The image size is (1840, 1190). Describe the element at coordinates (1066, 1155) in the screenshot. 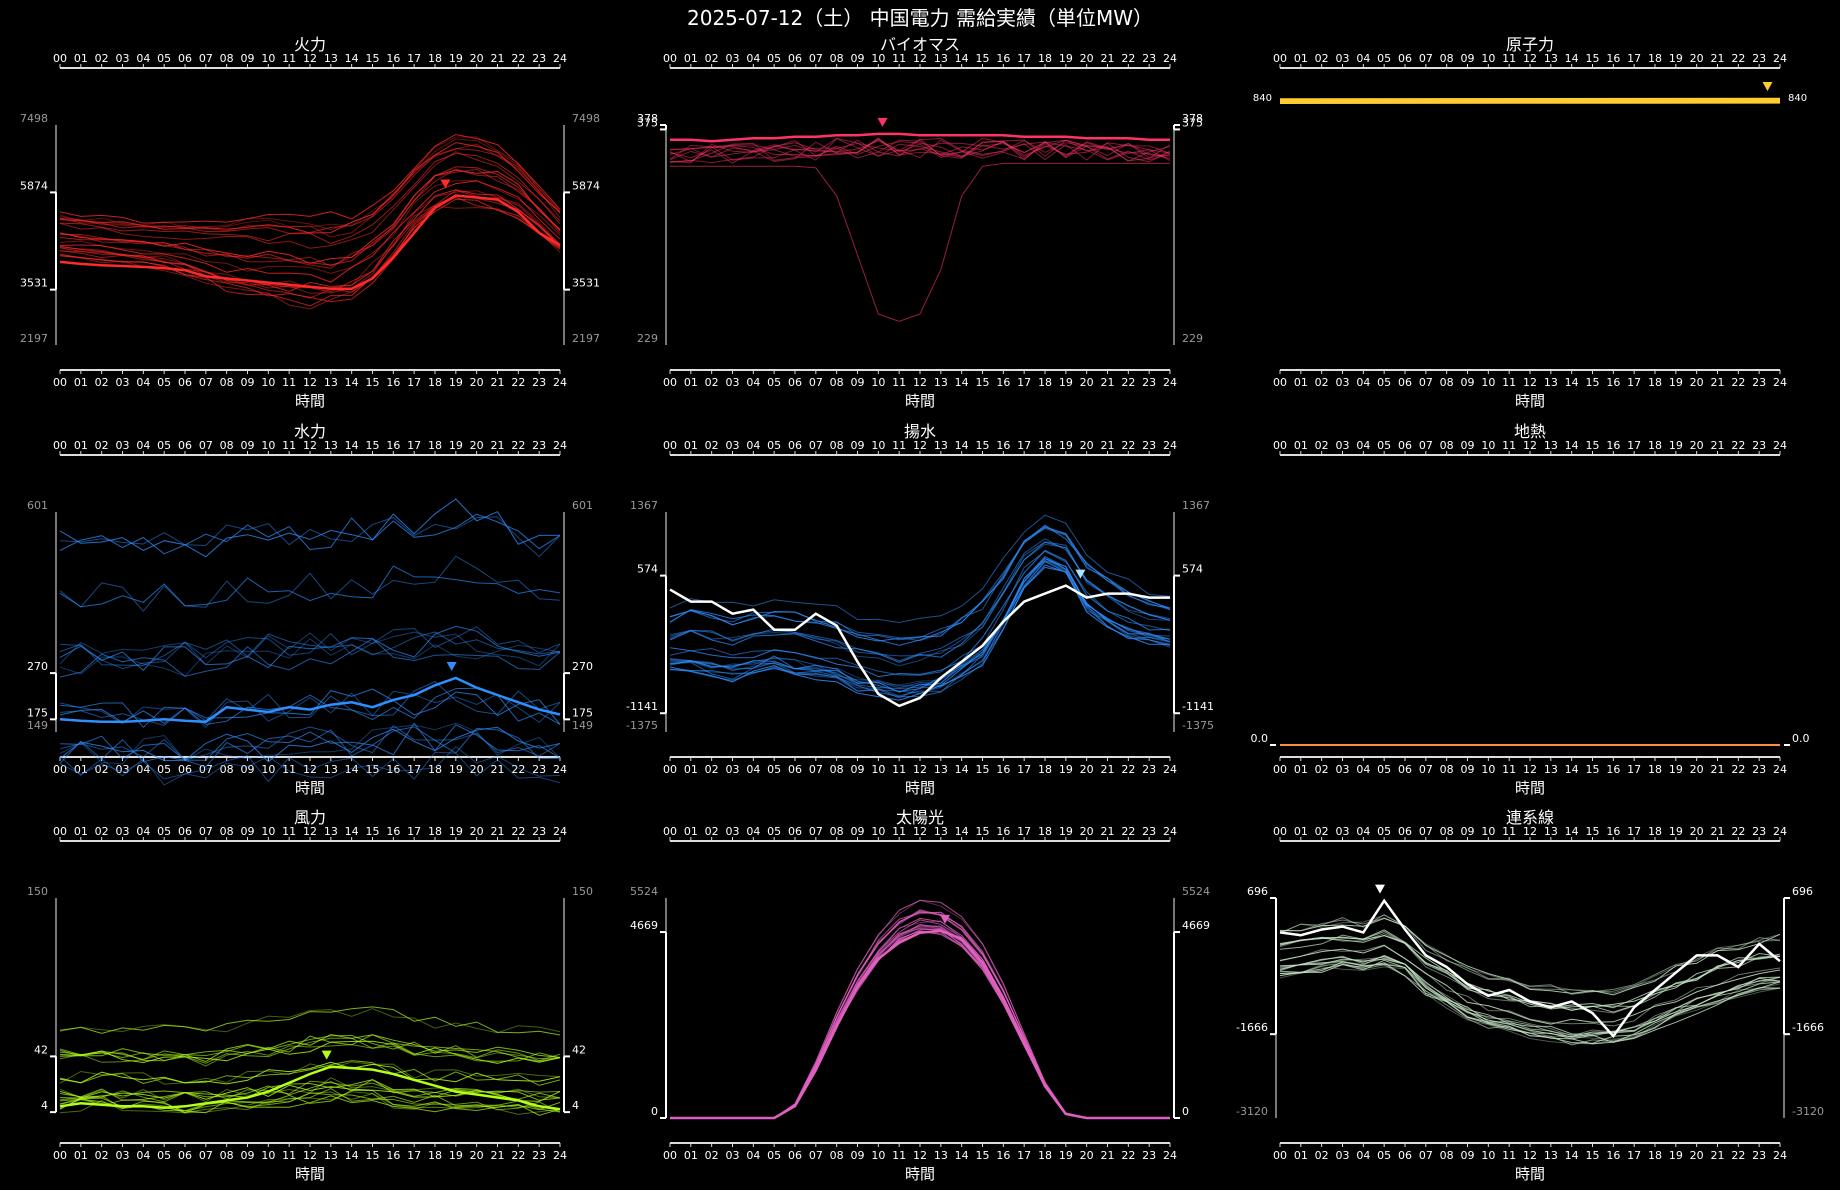

I see `hour-label-solar: 19` at that location.